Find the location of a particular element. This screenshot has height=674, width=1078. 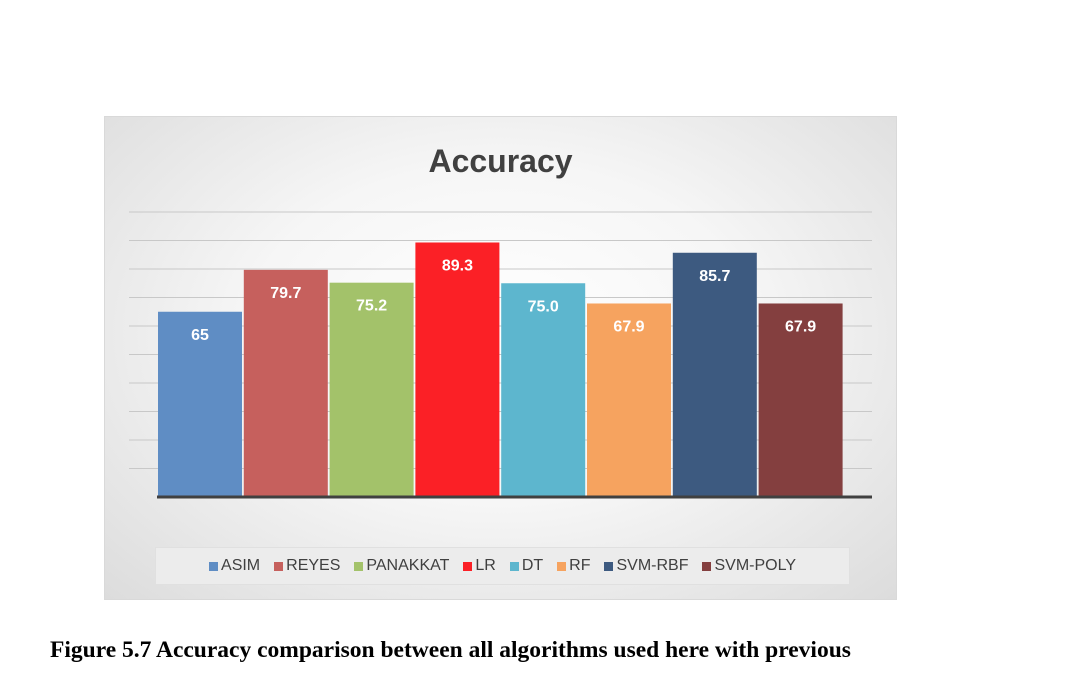

bar-asim is located at coordinates (200, 404).